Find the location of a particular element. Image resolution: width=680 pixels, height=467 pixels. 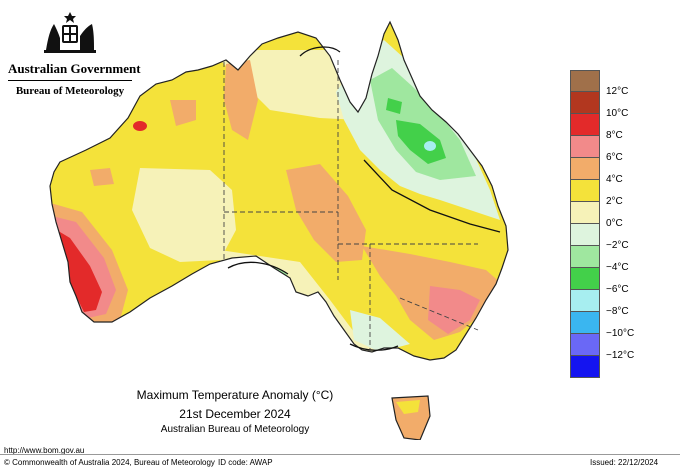

anomaly-legend is located at coordinates (585, 224).